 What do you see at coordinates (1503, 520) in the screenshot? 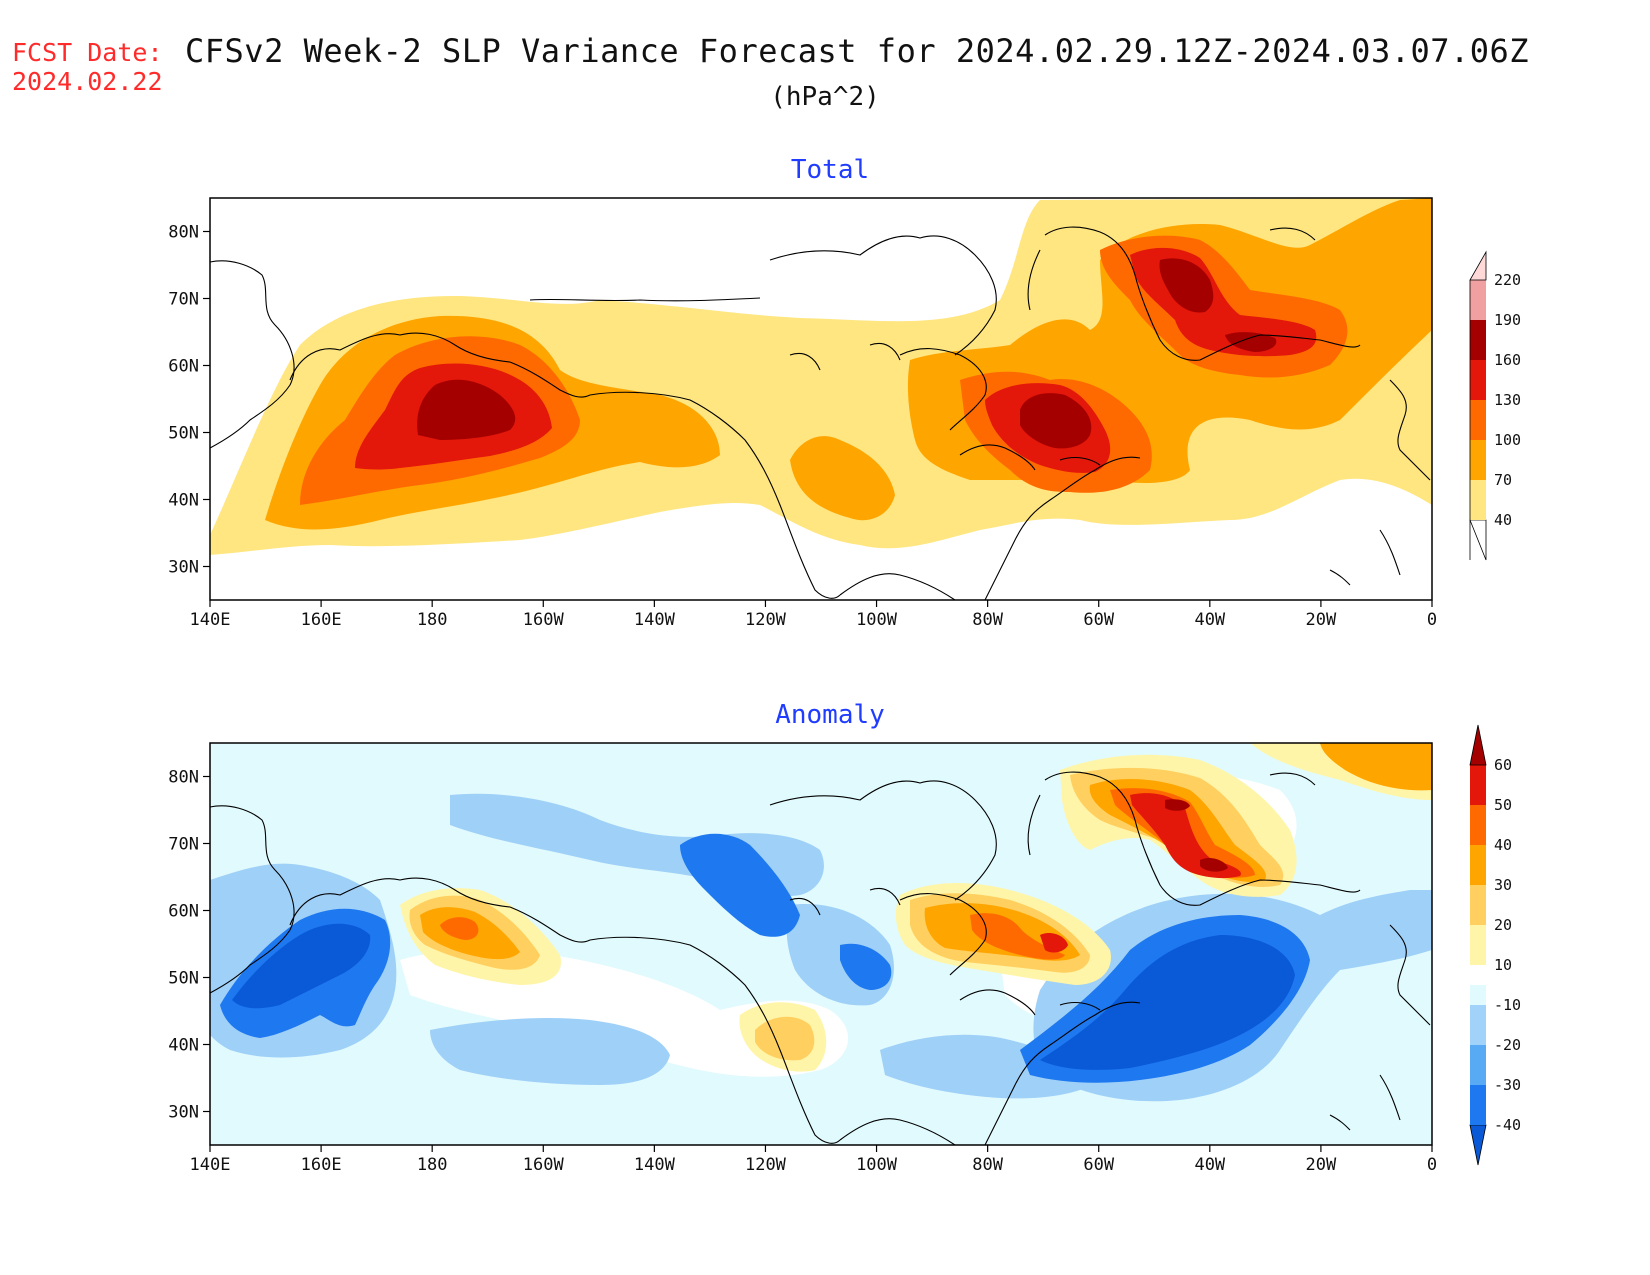
I see `total-colorbar-label: 40` at bounding box center [1503, 520].